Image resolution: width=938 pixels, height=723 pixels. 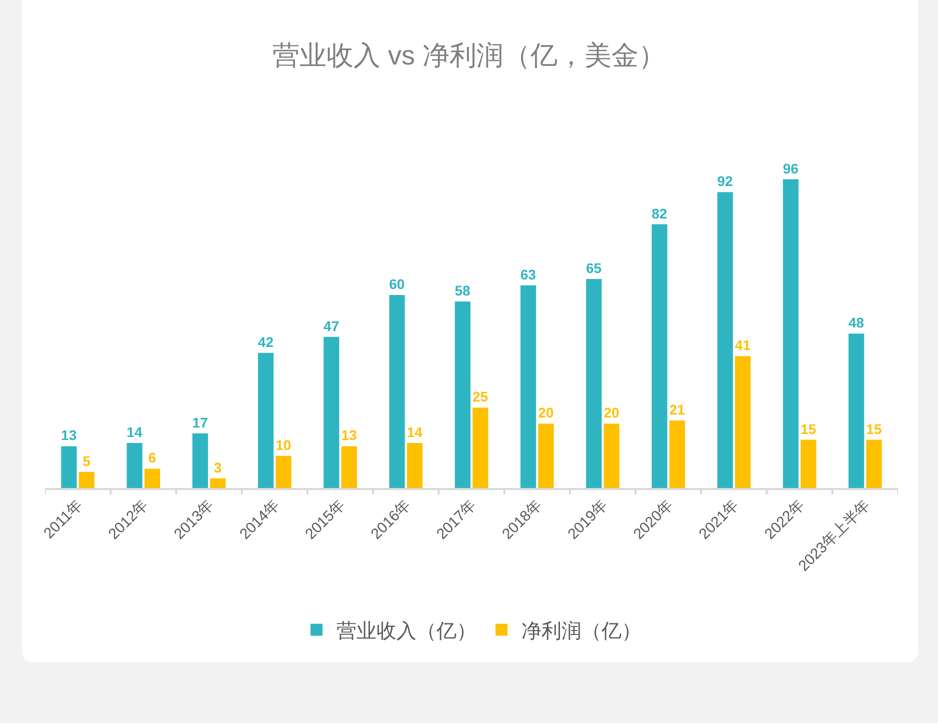 I want to click on legend-label: 净利润（亿）, so click(x=582, y=631).